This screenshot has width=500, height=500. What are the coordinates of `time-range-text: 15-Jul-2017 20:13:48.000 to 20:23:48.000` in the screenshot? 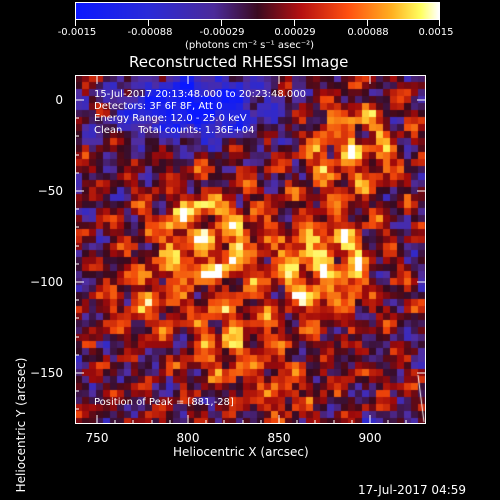 It's located at (200, 94).